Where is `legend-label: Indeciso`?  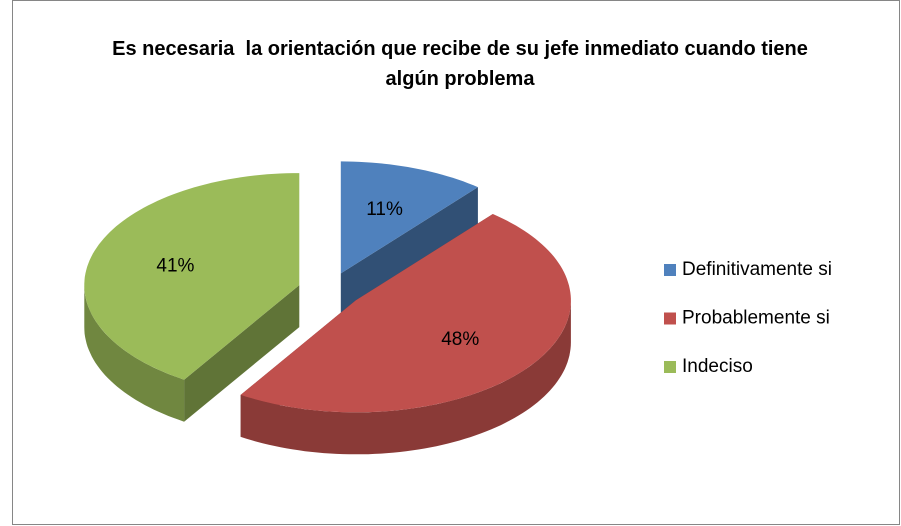
legend-label: Indeciso is located at coordinates (717, 366).